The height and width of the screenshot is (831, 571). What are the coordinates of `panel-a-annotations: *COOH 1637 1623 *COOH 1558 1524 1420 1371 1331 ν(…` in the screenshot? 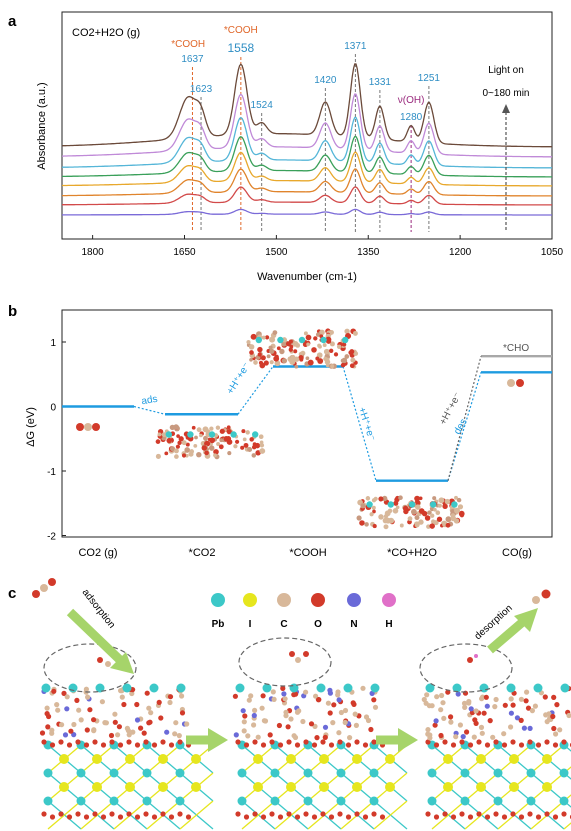 It's located at (305, 74).